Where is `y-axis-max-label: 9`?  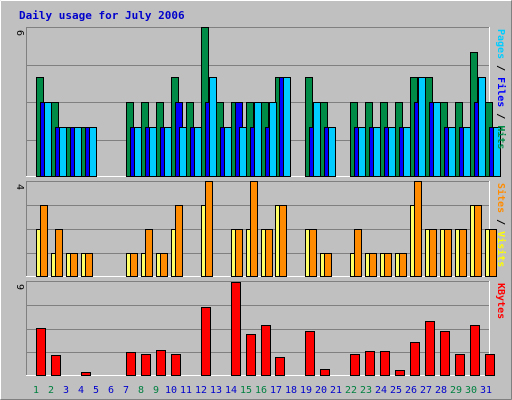
y-axis-max-label: 9 is located at coordinates (19, 287).